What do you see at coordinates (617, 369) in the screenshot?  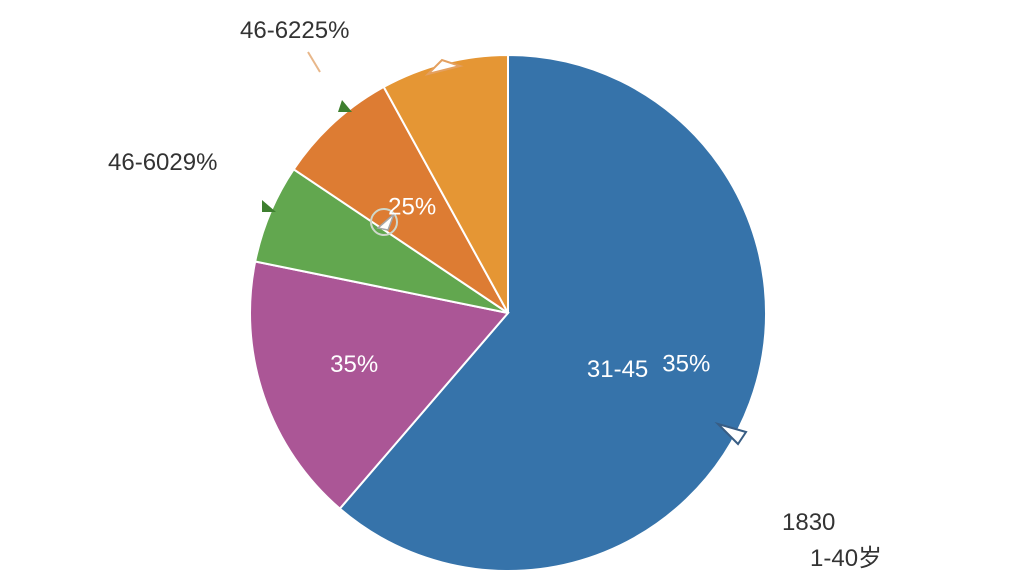 I see `slice-label: 31-45` at bounding box center [617, 369].